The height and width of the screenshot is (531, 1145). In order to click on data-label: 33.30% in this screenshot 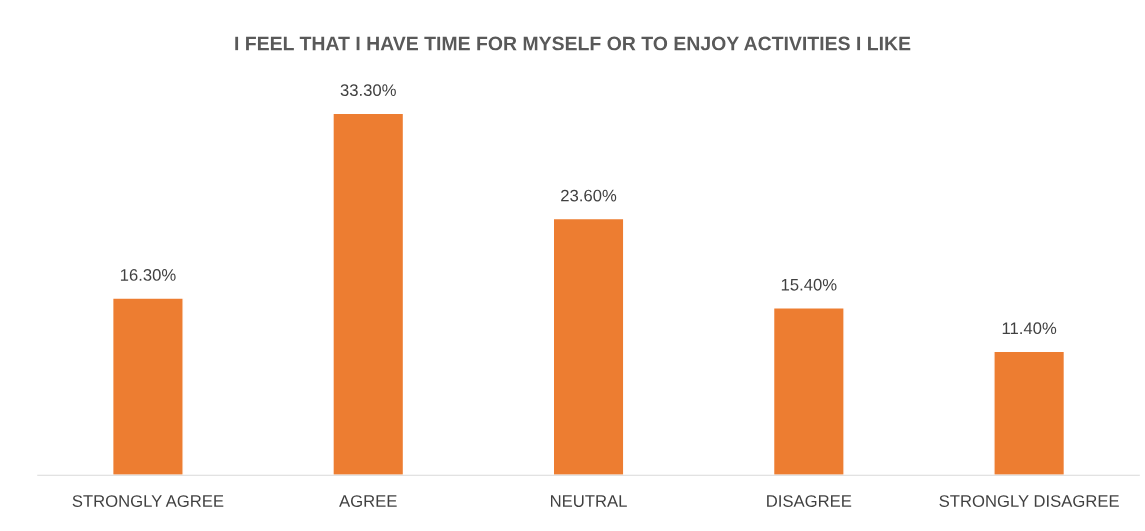, I will do `click(368, 90)`.